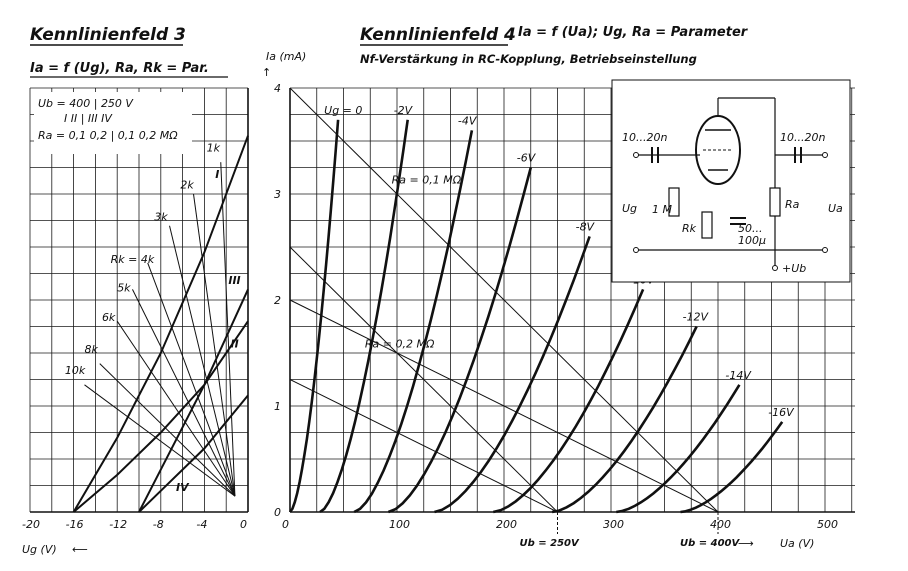 The image size is (908, 571). Describe the element at coordinates (696, 317) in the screenshot. I see `chart4-ug-label: -12V` at that location.